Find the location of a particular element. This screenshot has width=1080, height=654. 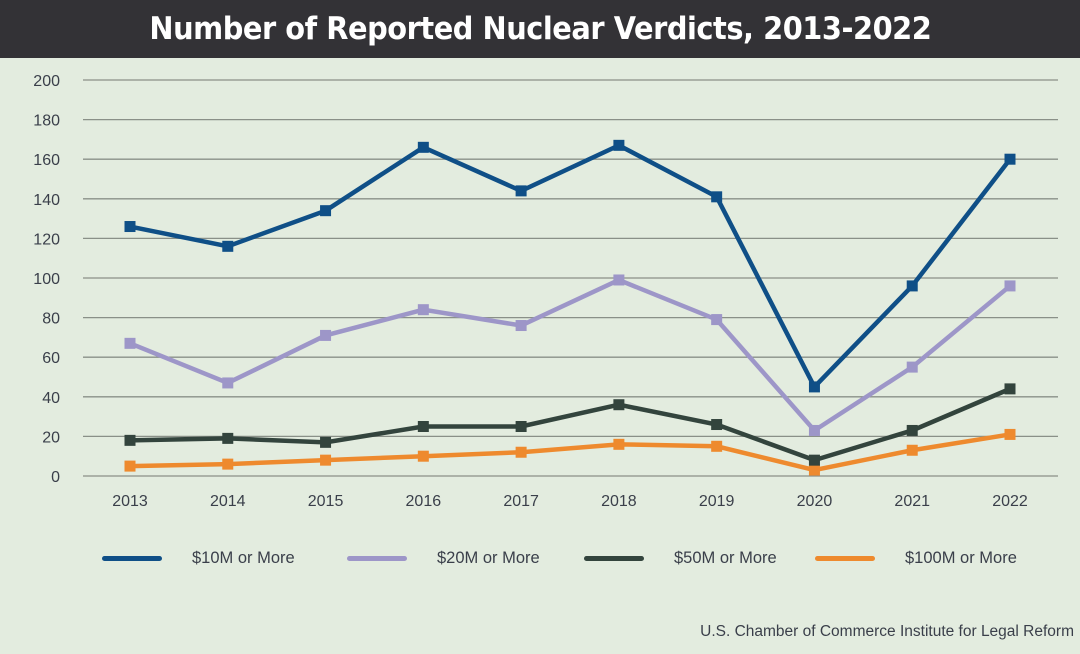

x-tick-label: 2020 is located at coordinates (815, 501).